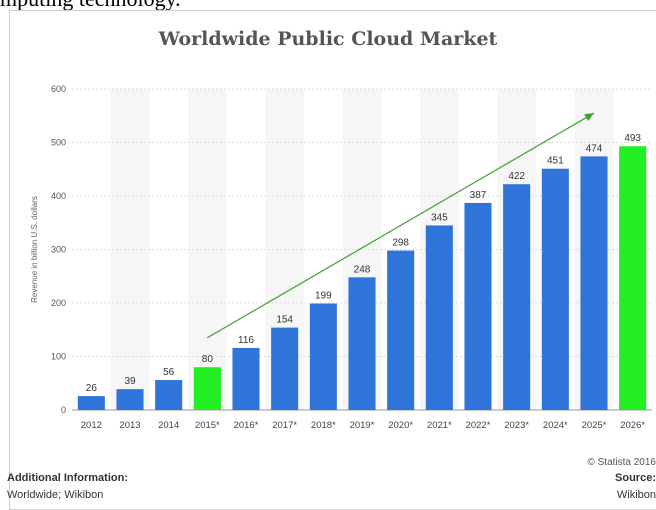 The image size is (656, 510). What do you see at coordinates (439, 217) in the screenshot?
I see `bar-value-label: 345` at bounding box center [439, 217].